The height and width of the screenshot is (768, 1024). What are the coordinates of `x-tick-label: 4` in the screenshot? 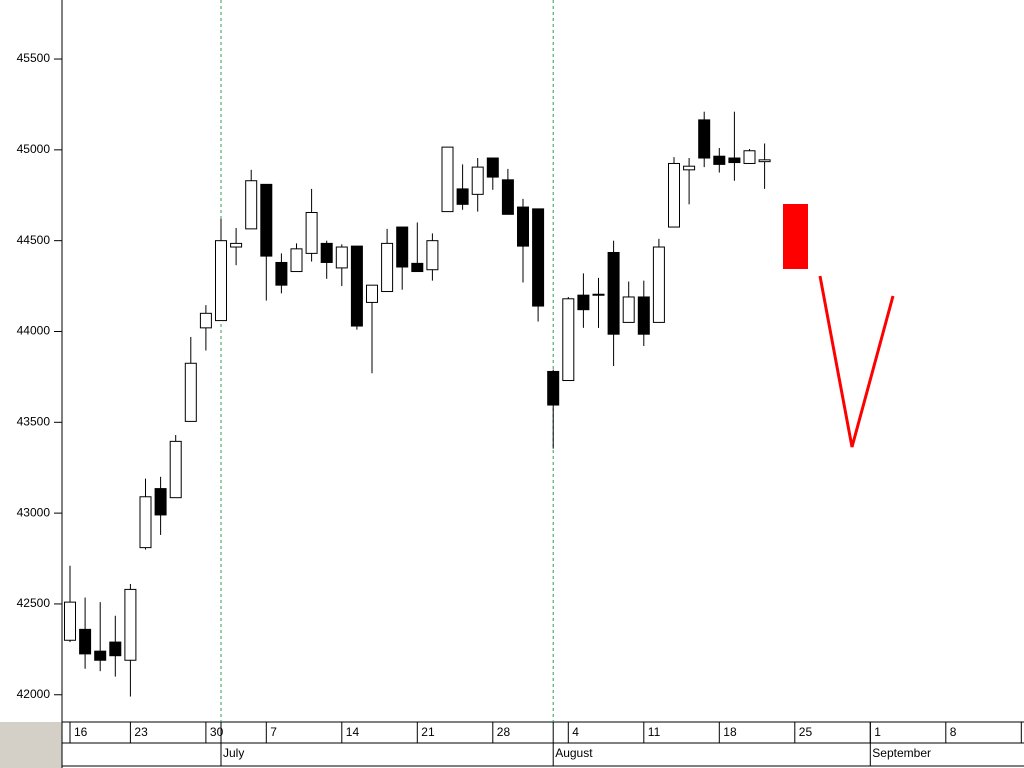 It's located at (575, 732).